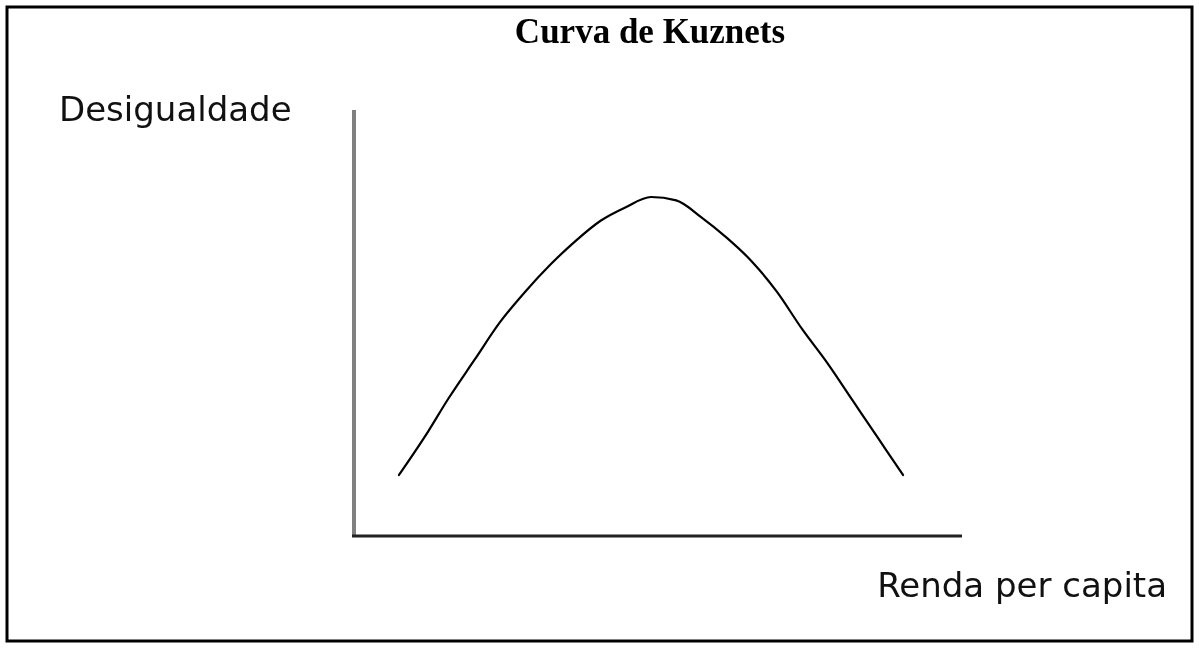 The image size is (1199, 648). Describe the element at coordinates (650, 31) in the screenshot. I see `chart-title: Curva de Kuznets` at that location.